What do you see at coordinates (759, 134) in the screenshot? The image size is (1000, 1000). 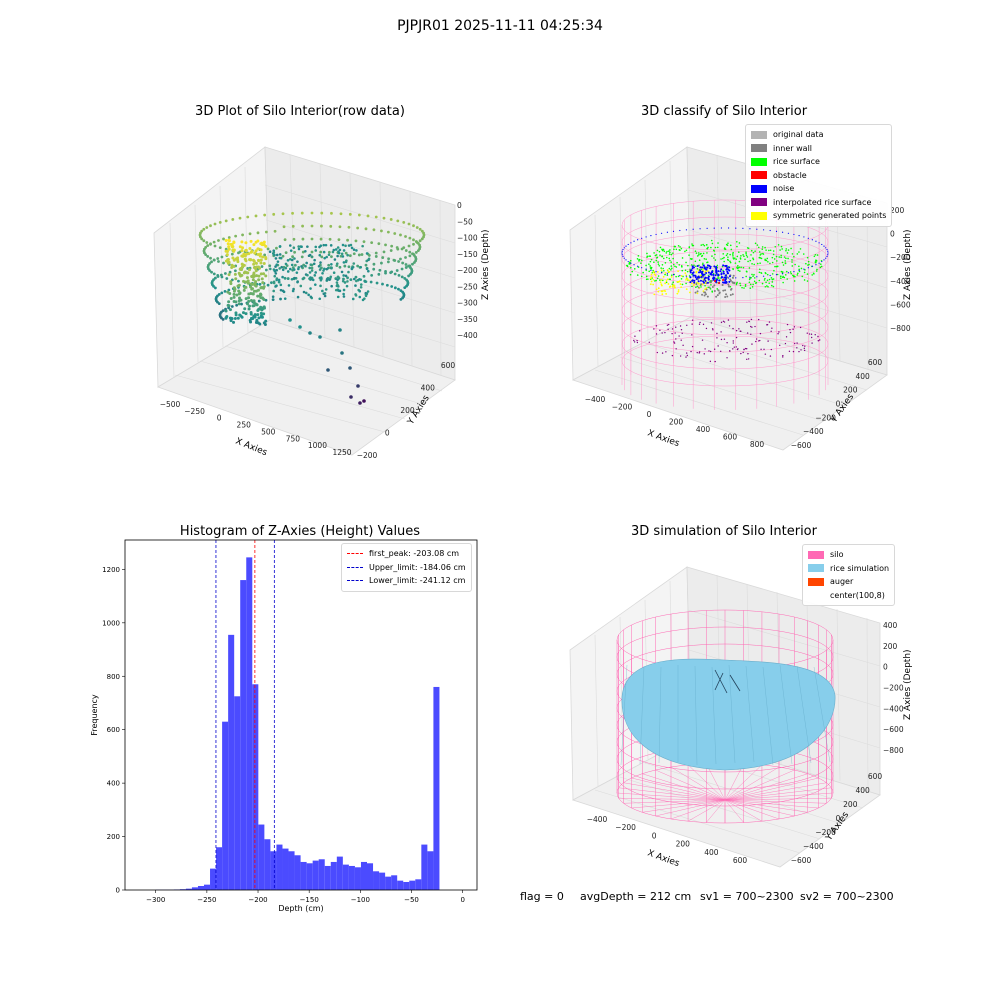 I see `legend-swatch` at bounding box center [759, 134].